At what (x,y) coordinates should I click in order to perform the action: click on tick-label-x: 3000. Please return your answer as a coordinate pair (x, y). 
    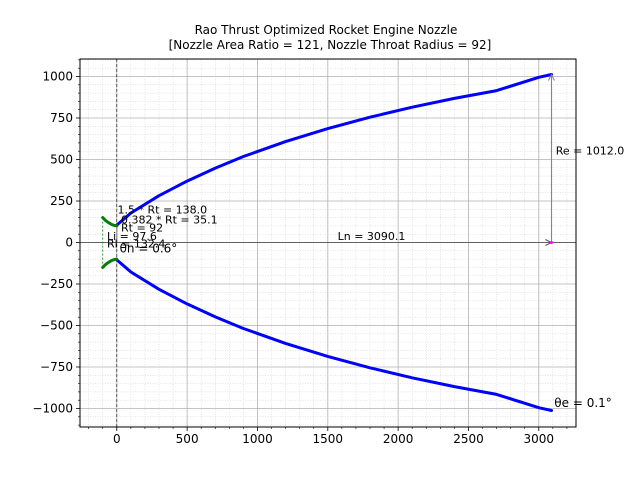
    Looking at the image, I should click on (539, 439).